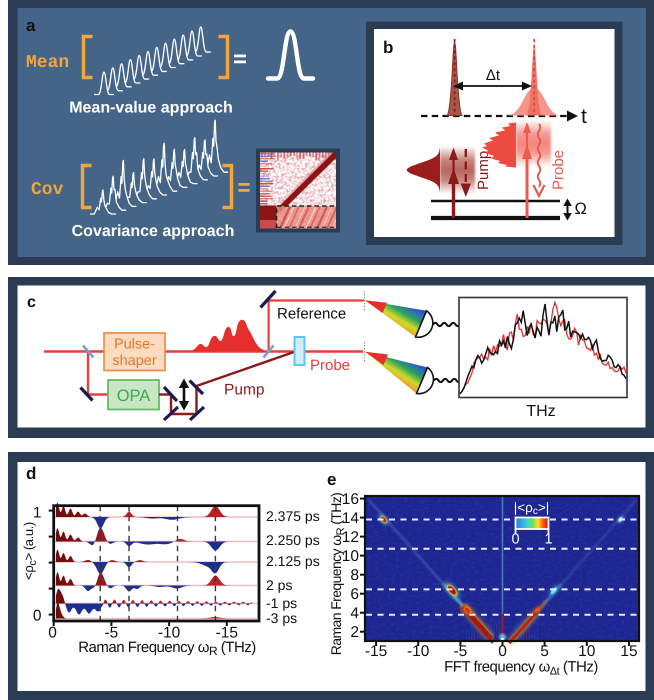 The image size is (654, 700). What do you see at coordinates (31, 302) in the screenshot?
I see `svg-text: c` at bounding box center [31, 302].